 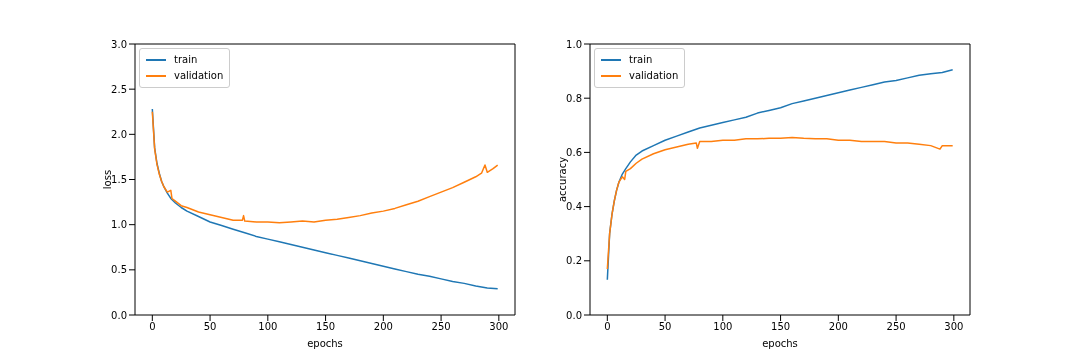 What do you see at coordinates (119, 44) in the screenshot?
I see `y-tick-label: 3.0` at bounding box center [119, 44].